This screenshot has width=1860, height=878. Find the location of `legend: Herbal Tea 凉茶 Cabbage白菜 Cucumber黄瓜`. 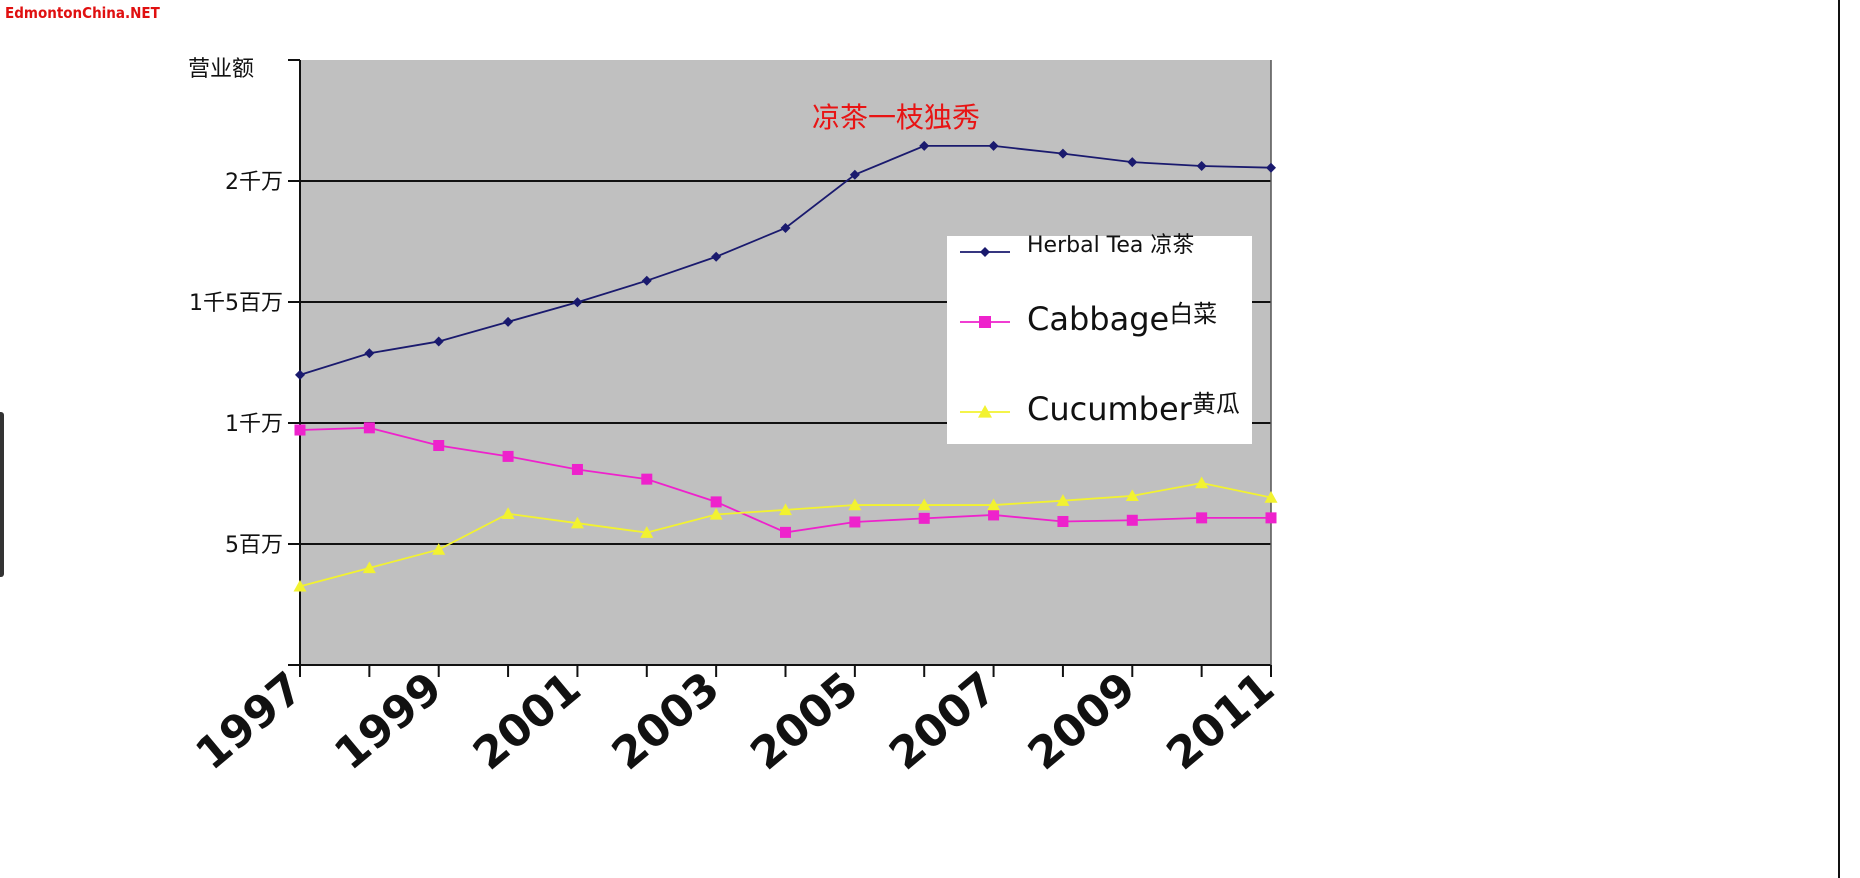

legend: Herbal Tea 凉茶 Cabbage白菜 Cucumber黄瓜 is located at coordinates (1099, 338).